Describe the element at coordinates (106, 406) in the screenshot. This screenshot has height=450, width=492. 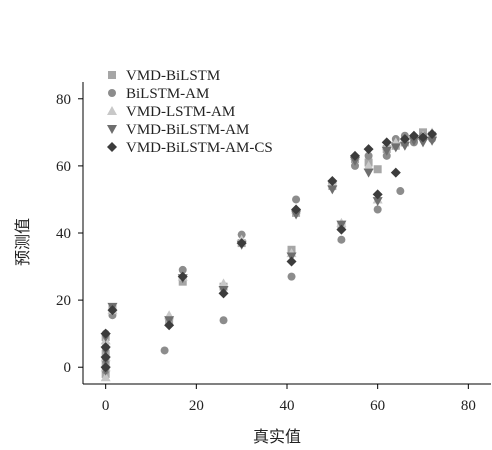
I see `x-tick-label: 0` at that location.